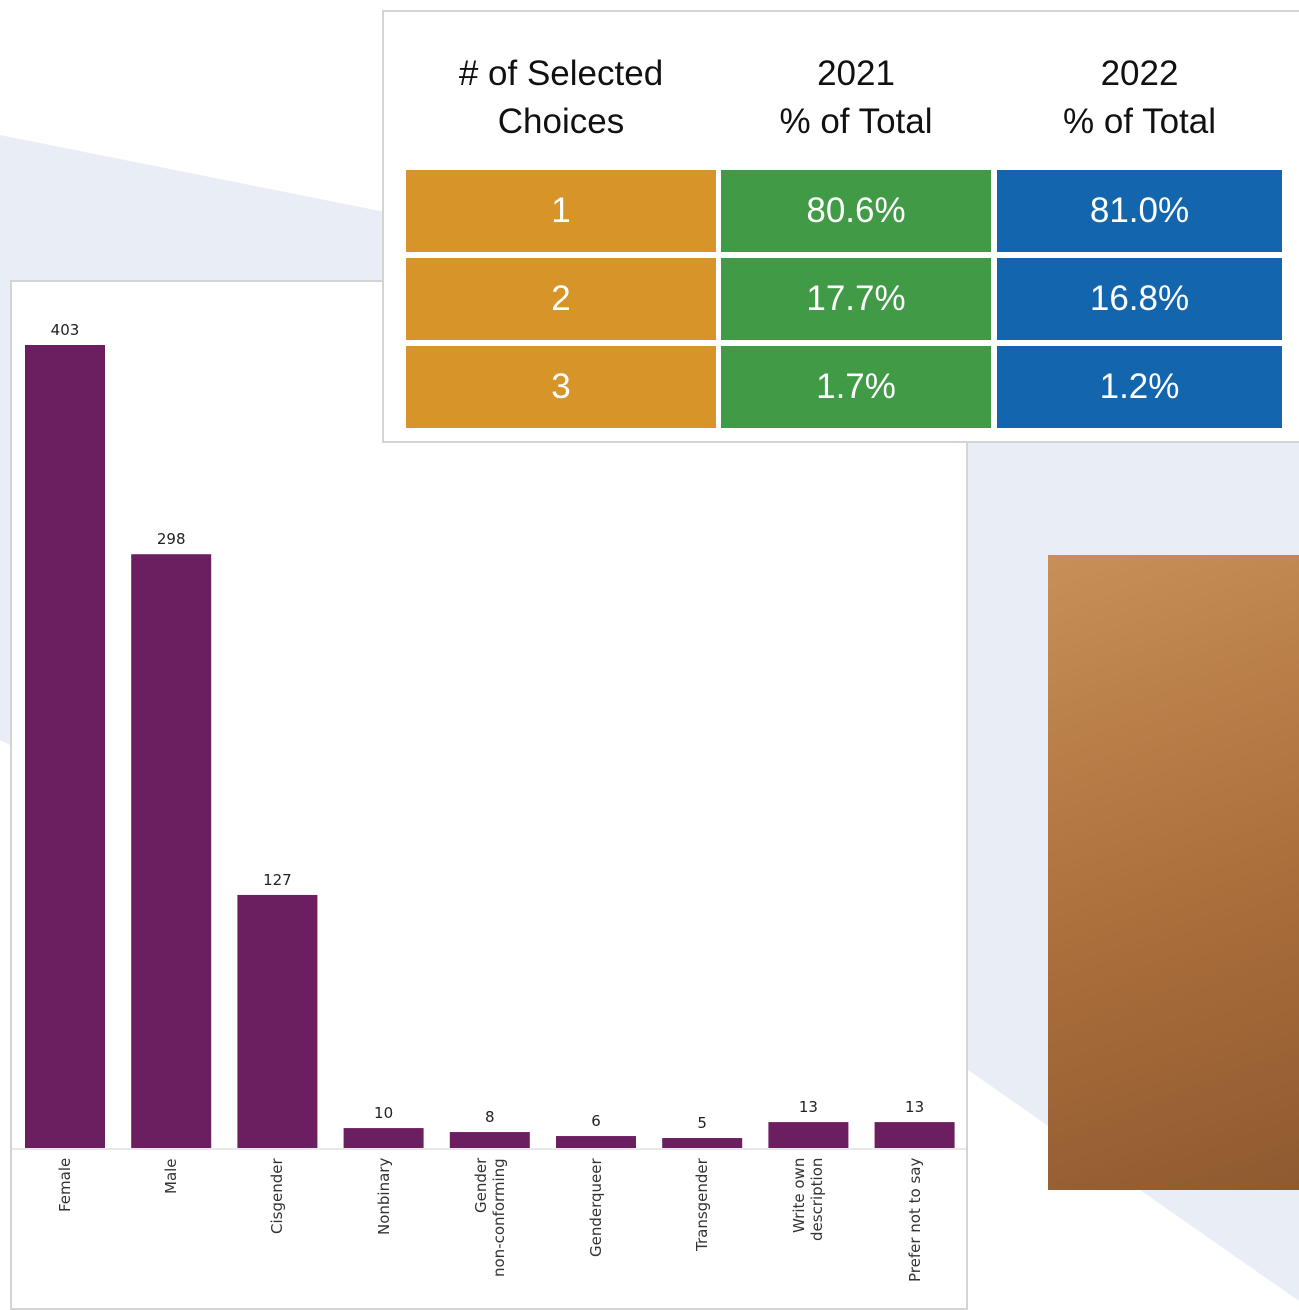 Image resolution: width=1299 pixels, height=1310 pixels. What do you see at coordinates (561, 211) in the screenshot?
I see `table-cell: 1` at bounding box center [561, 211].